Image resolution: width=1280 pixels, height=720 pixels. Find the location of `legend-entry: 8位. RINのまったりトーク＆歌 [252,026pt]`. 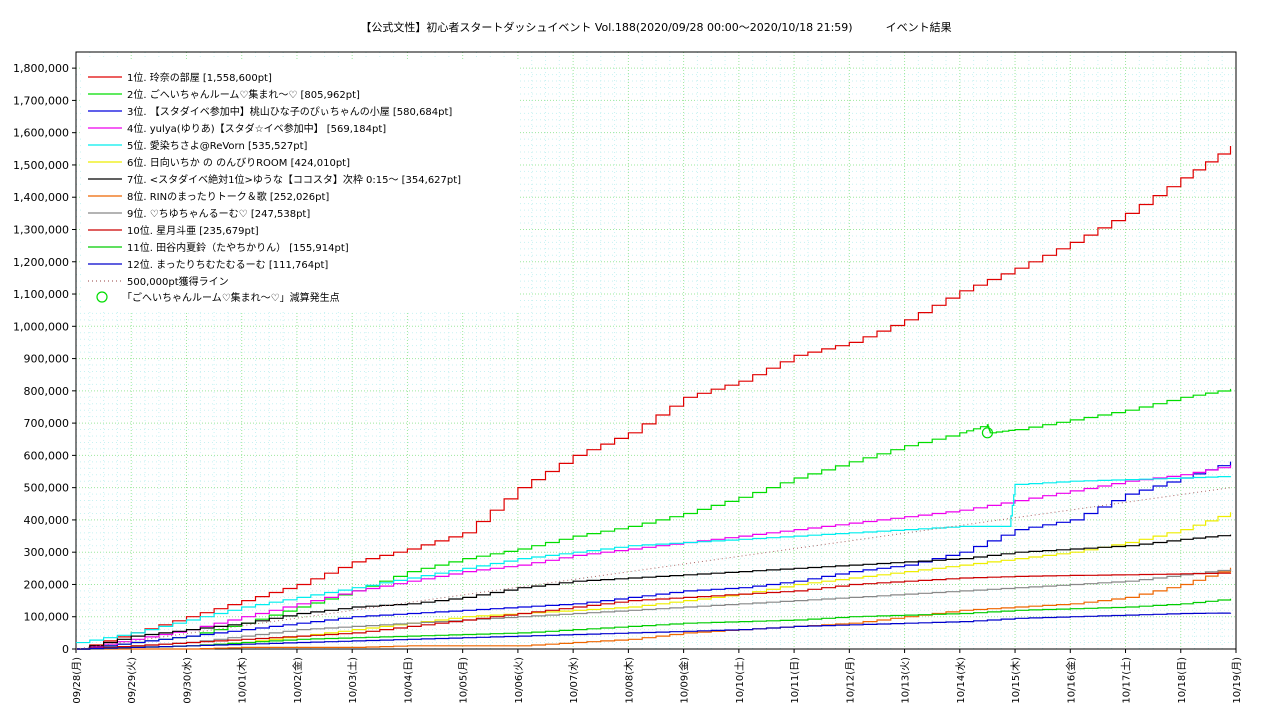

legend-entry: 8位. RINのまったりトーク＆歌 [252,026pt] is located at coordinates (228, 196).